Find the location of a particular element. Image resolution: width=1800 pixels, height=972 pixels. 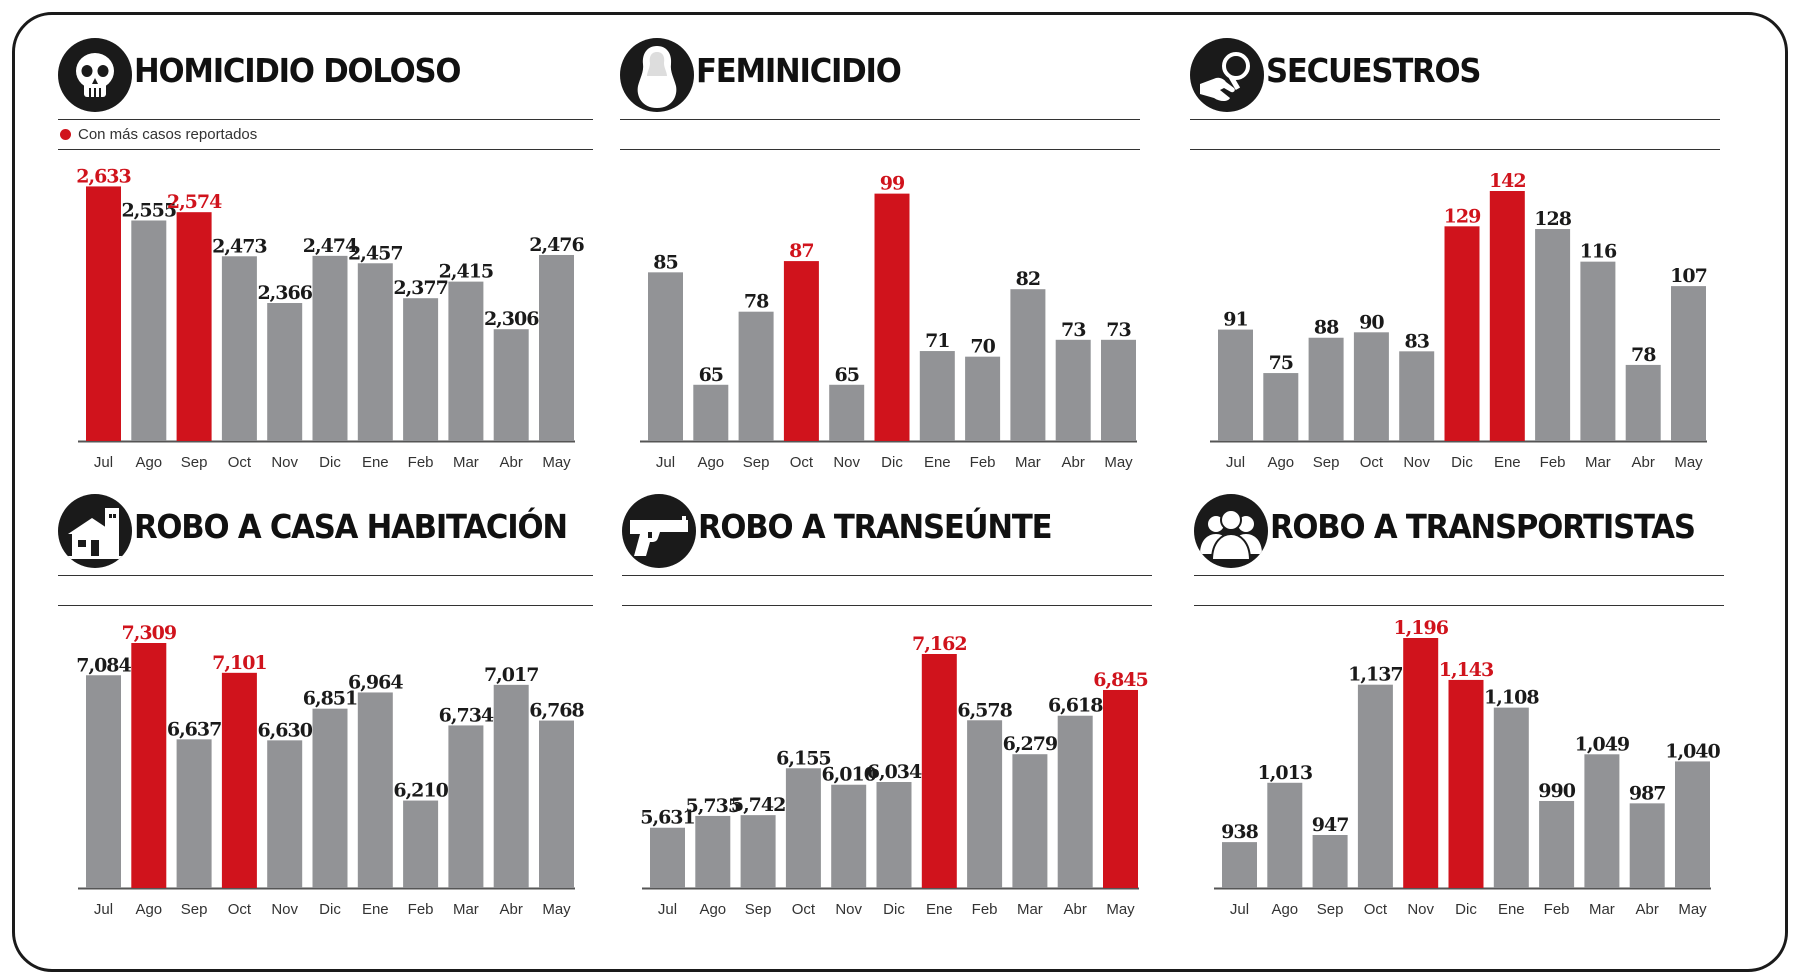

bar-value-label: 987 is located at coordinates (1647, 793).